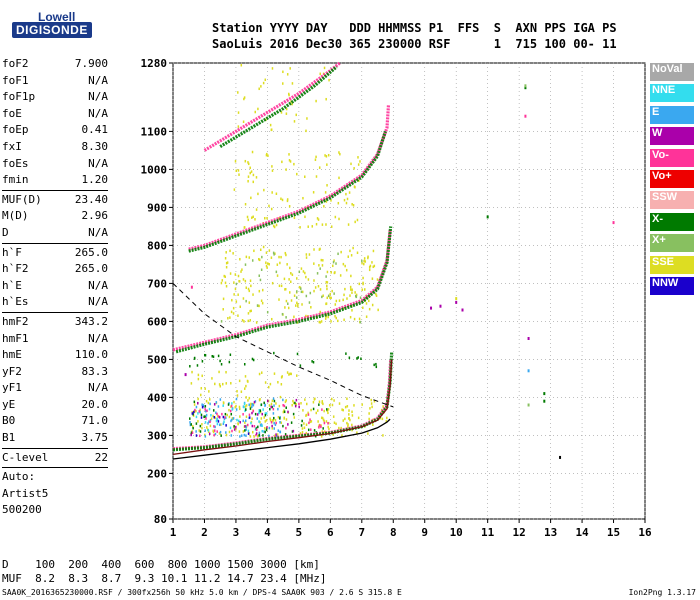 The image size is (700, 600). What do you see at coordinates (672, 221) in the screenshot?
I see `legend-item: X-` at bounding box center [672, 221].